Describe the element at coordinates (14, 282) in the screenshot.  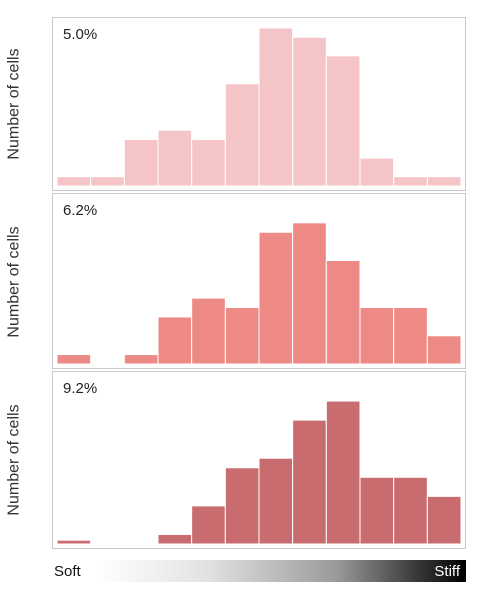
I see `y-axis-label-2: Number of cells` at that location.